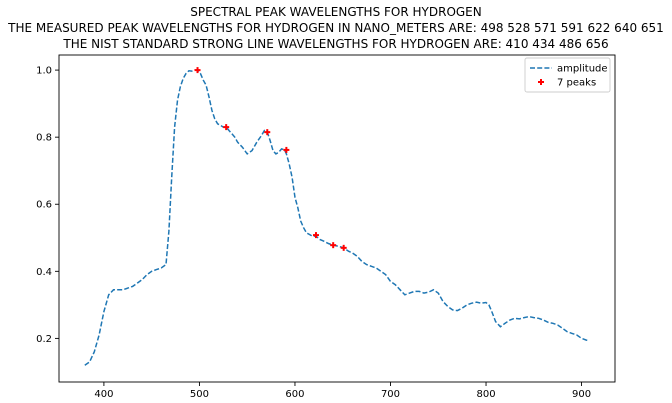 The height and width of the screenshot is (403, 672). What do you see at coordinates (44, 71) in the screenshot?
I see `y-tick-label: 1.0` at bounding box center [44, 71].